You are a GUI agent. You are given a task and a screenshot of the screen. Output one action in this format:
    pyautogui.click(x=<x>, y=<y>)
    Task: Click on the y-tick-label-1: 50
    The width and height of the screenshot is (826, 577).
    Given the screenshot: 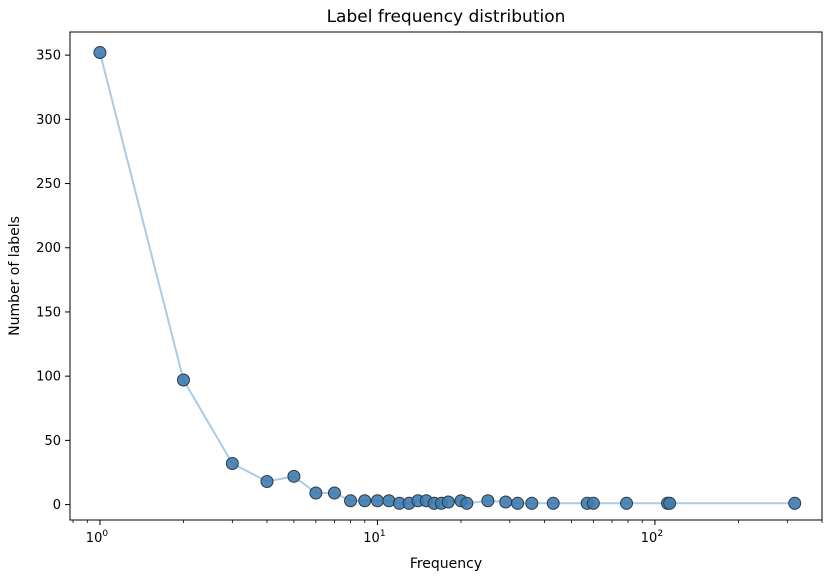 What is the action you would take?
    pyautogui.click(x=52, y=441)
    